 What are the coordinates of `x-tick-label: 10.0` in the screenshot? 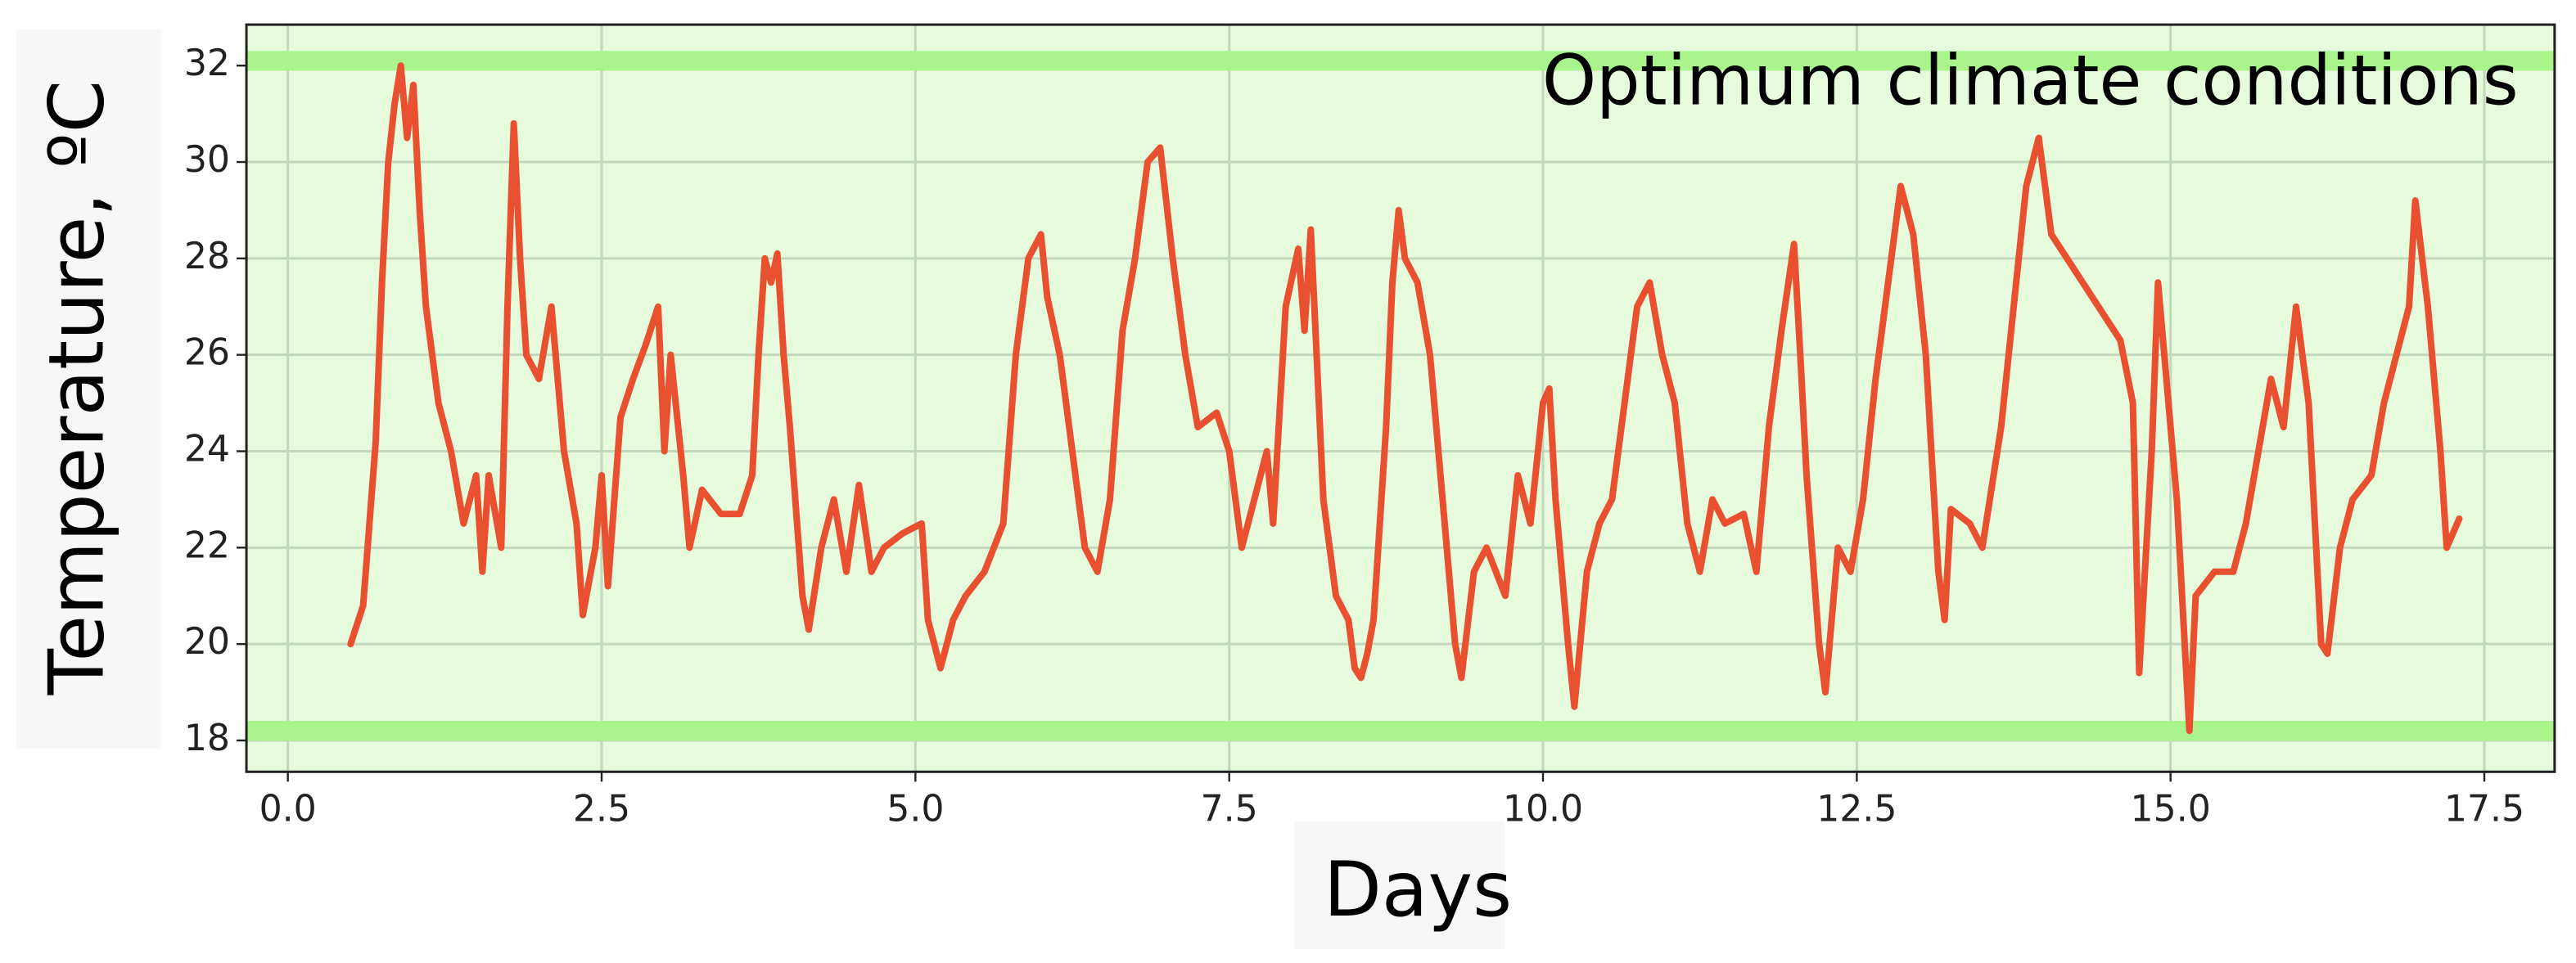 It's located at (1543, 809).